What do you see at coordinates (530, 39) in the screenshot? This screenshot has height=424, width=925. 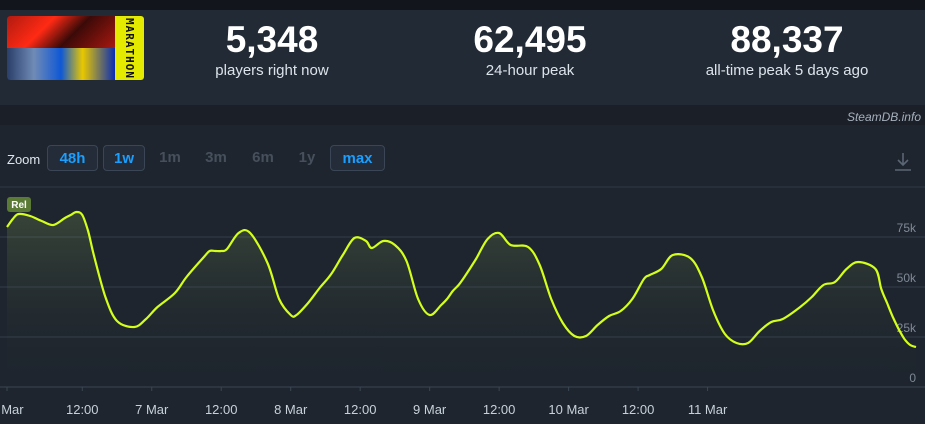 I see `stat-value: 62,495` at bounding box center [530, 39].